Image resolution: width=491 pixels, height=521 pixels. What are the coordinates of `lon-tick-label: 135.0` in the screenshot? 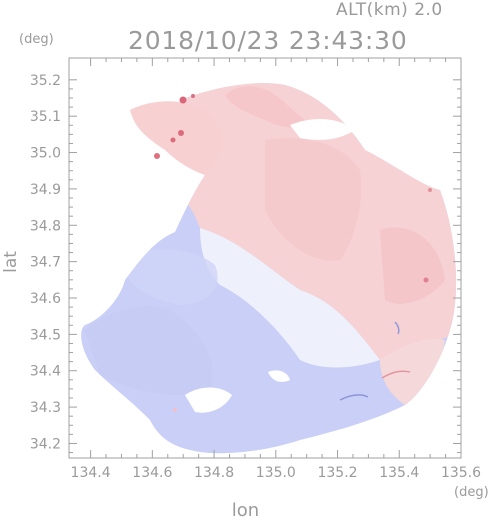 It's located at (276, 473).